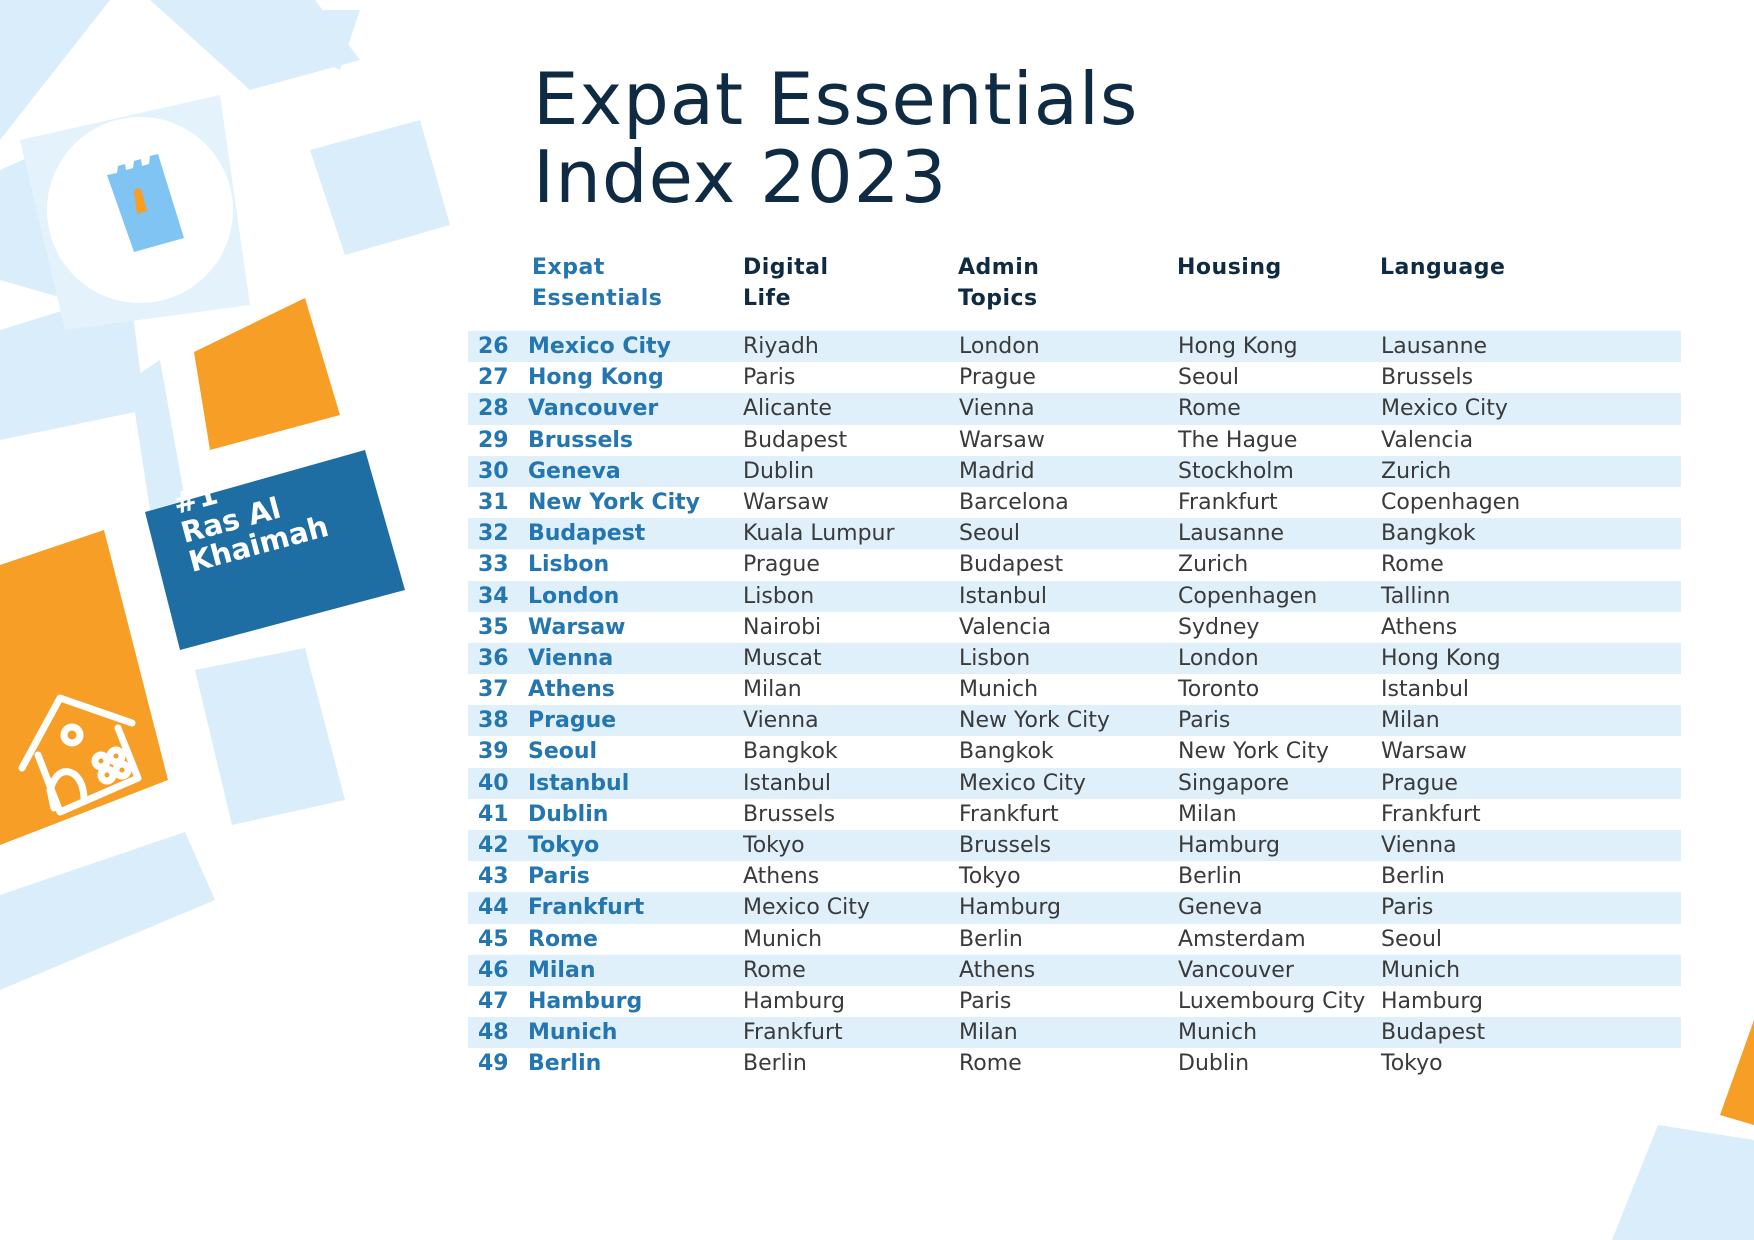 The image size is (1754, 1240). What do you see at coordinates (493, 970) in the screenshot?
I see `rank-number: 46` at bounding box center [493, 970].